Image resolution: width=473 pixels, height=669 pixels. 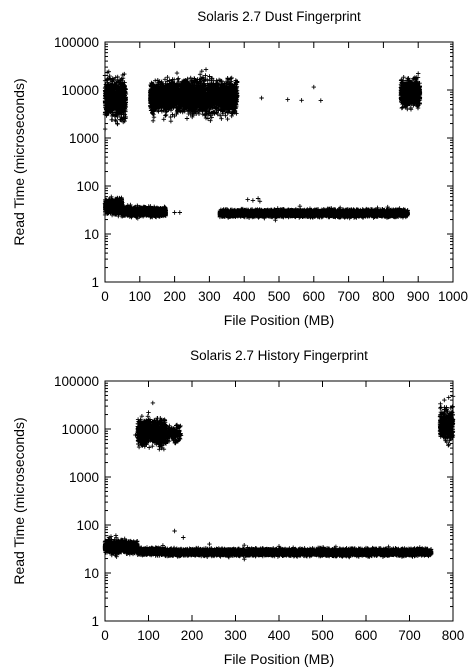 What do you see at coordinates (279, 16) in the screenshot?
I see `chart-title: Solaris 2.7 Dust Fingerprint` at bounding box center [279, 16].